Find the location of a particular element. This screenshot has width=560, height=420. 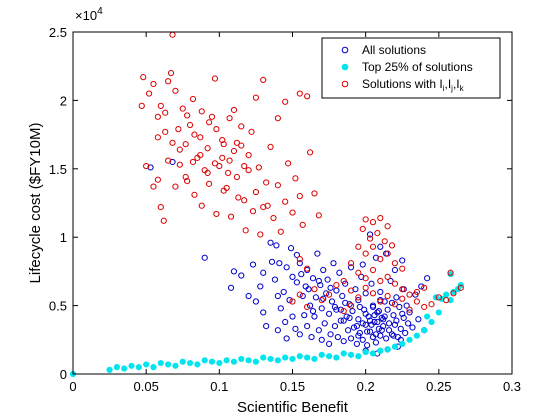

y-tick-label: 2 is located at coordinates (63, 100).